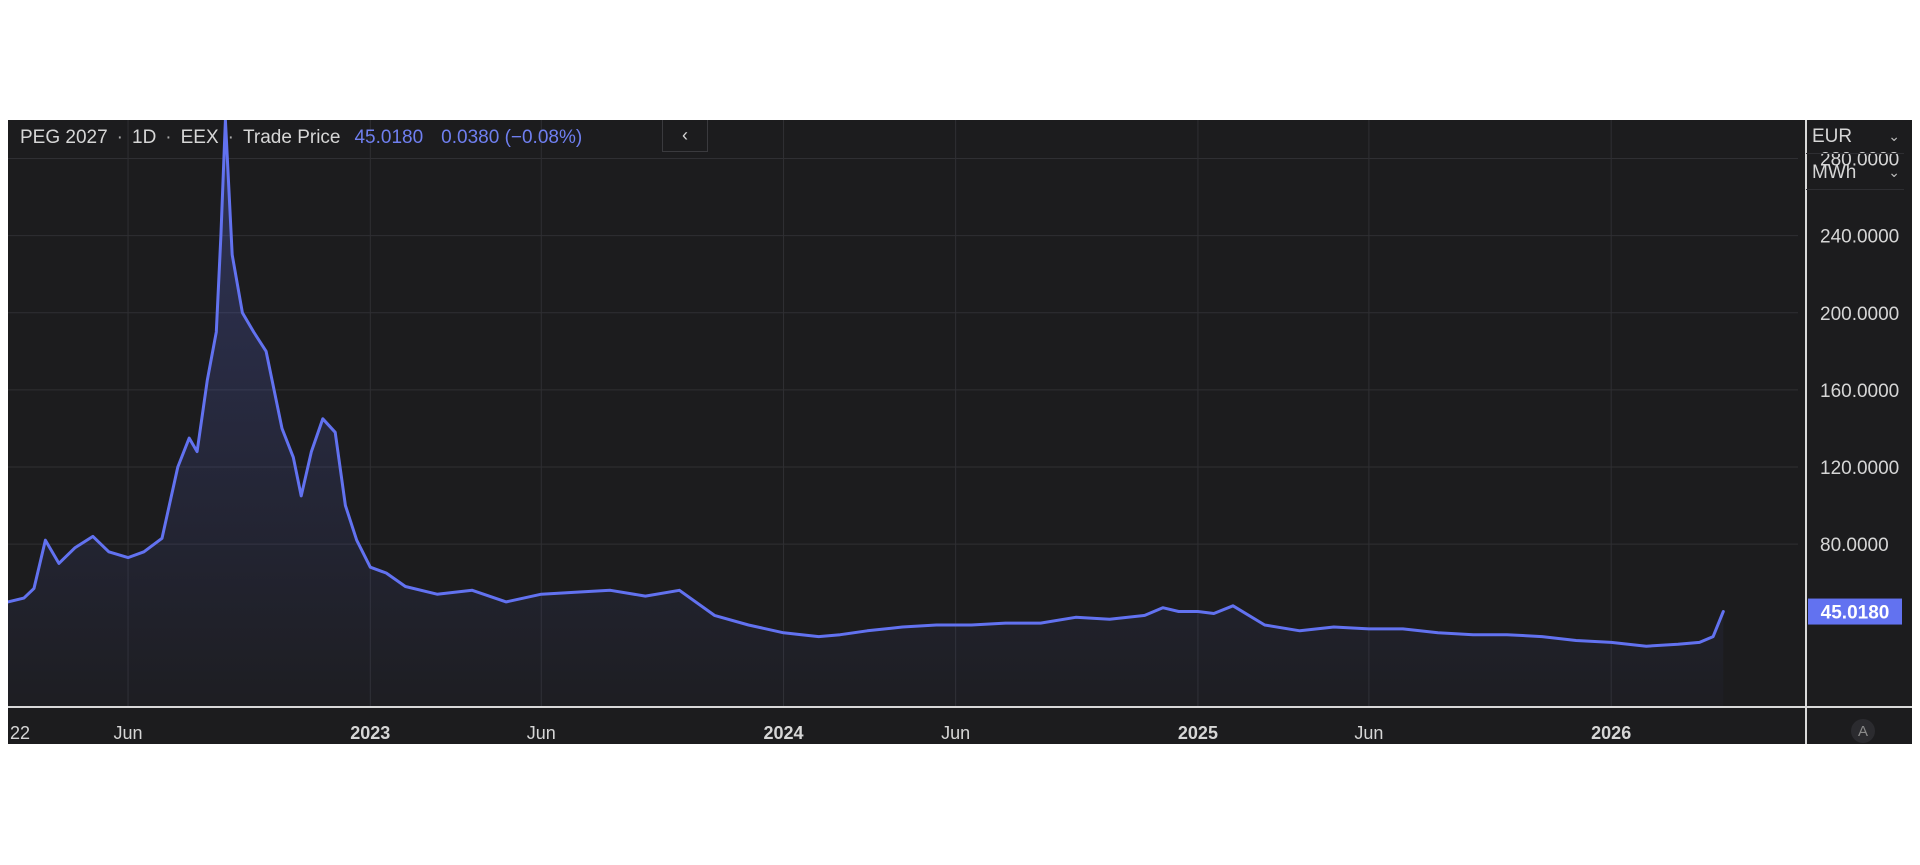 The image size is (1920, 865). I want to click on y-tick-label: 200.0000, so click(1859, 314).